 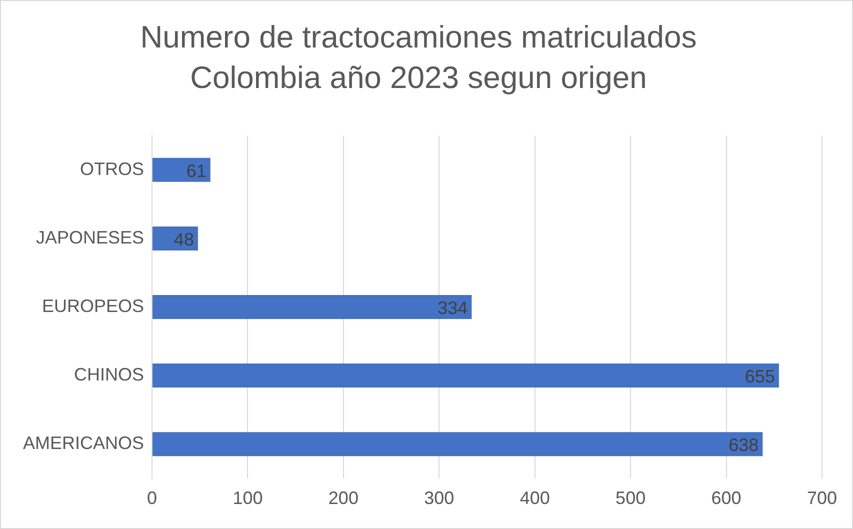 What do you see at coordinates (439, 498) in the screenshot?
I see `x-tick-label: 300` at bounding box center [439, 498].